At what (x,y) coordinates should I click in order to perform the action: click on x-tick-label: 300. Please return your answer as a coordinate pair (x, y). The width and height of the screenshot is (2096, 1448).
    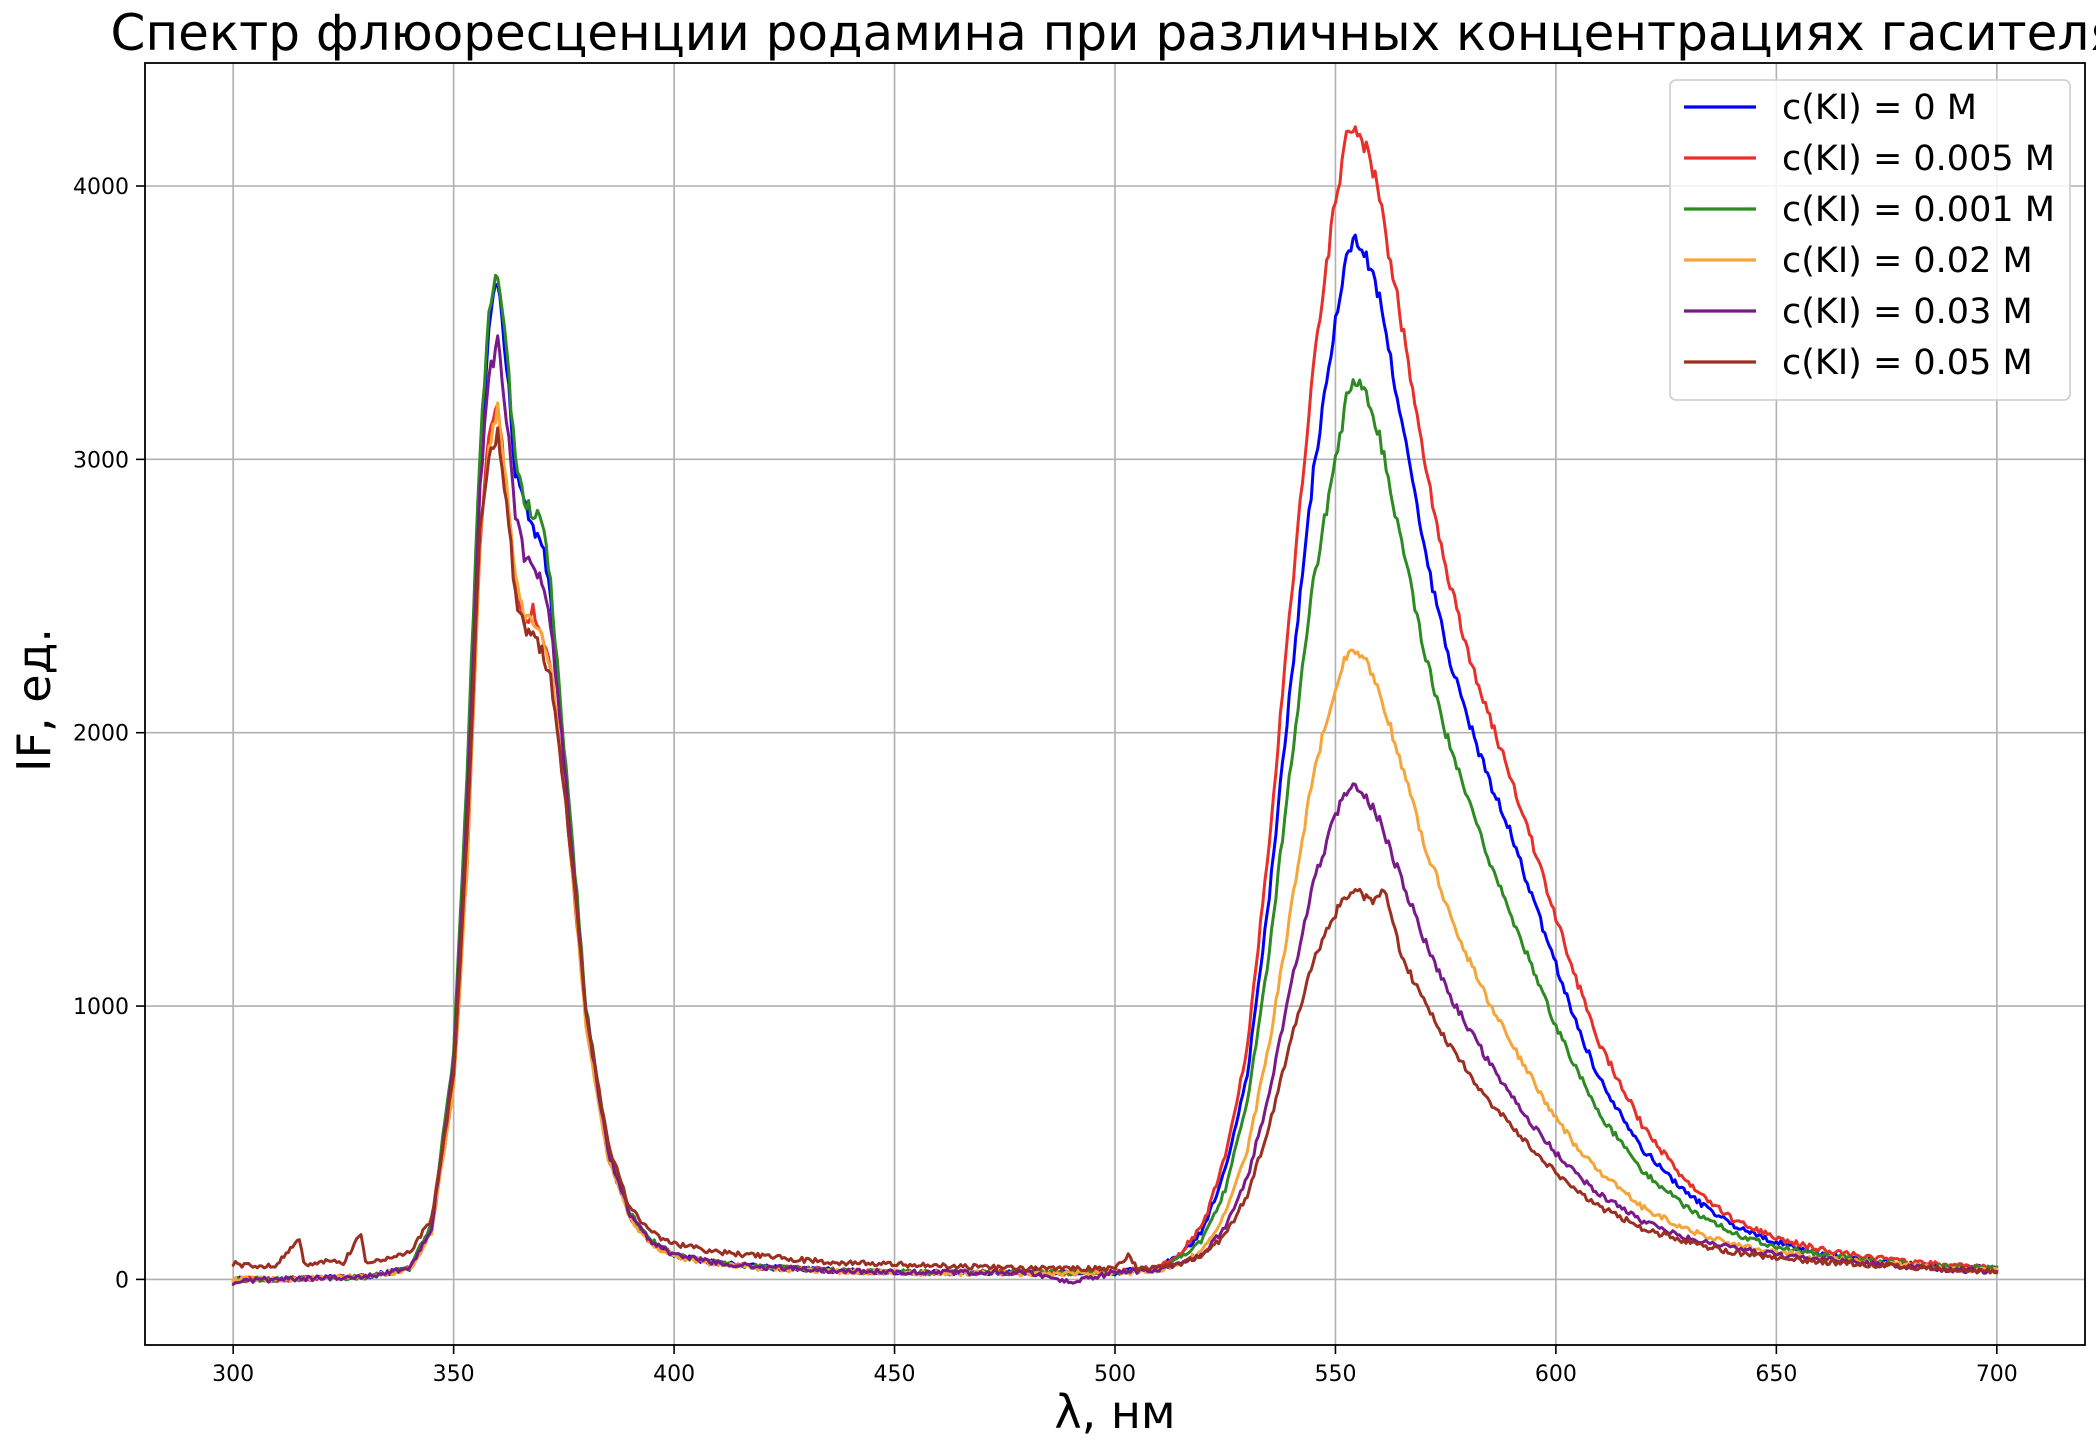
    Looking at the image, I should click on (233, 1374).